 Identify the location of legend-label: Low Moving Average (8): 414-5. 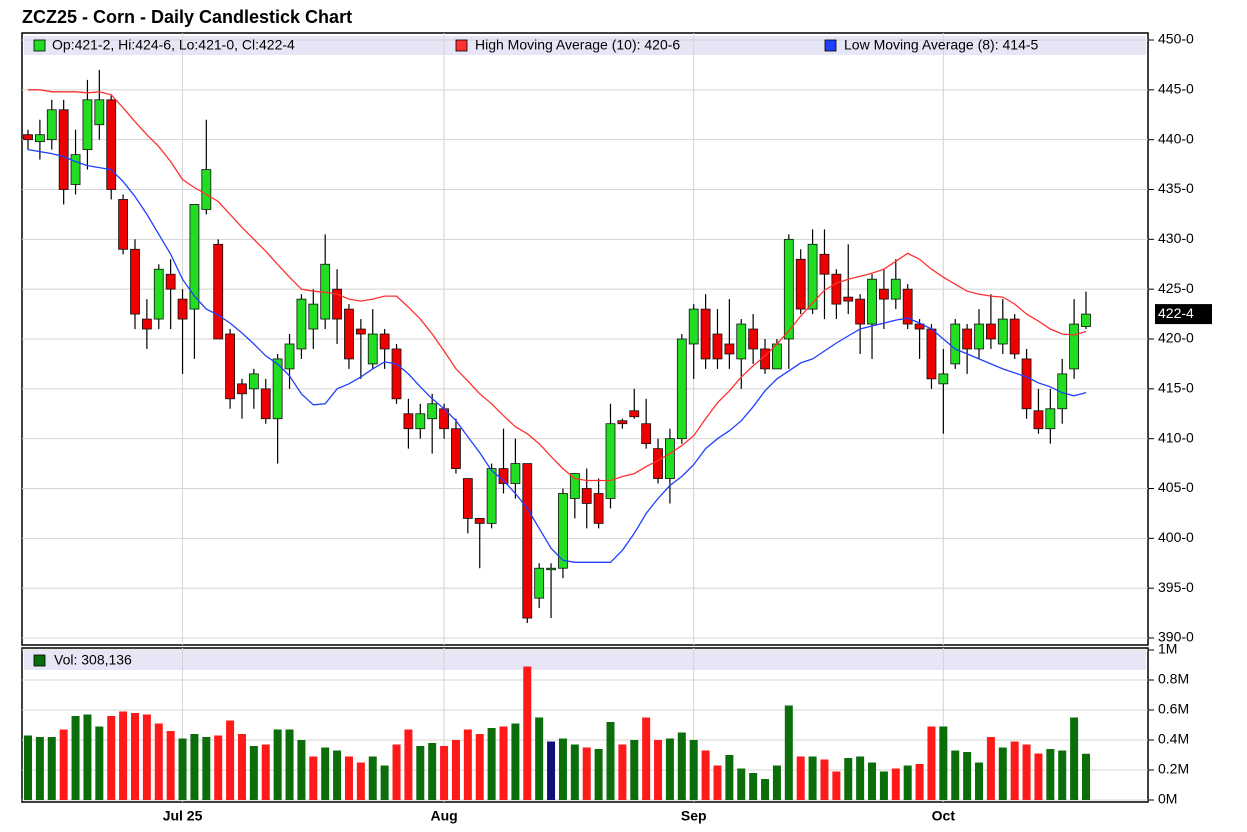
(941, 45).